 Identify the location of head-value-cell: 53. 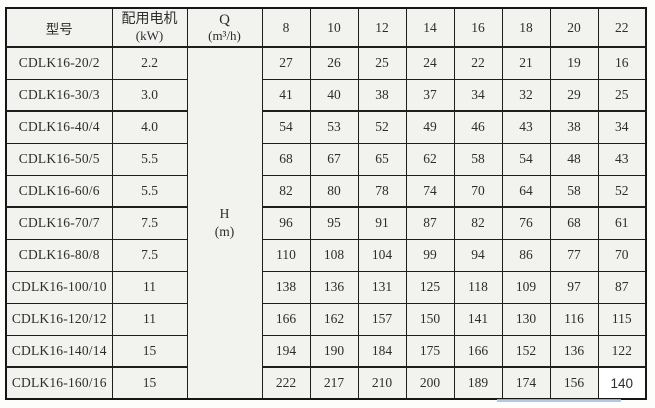
(334, 127).